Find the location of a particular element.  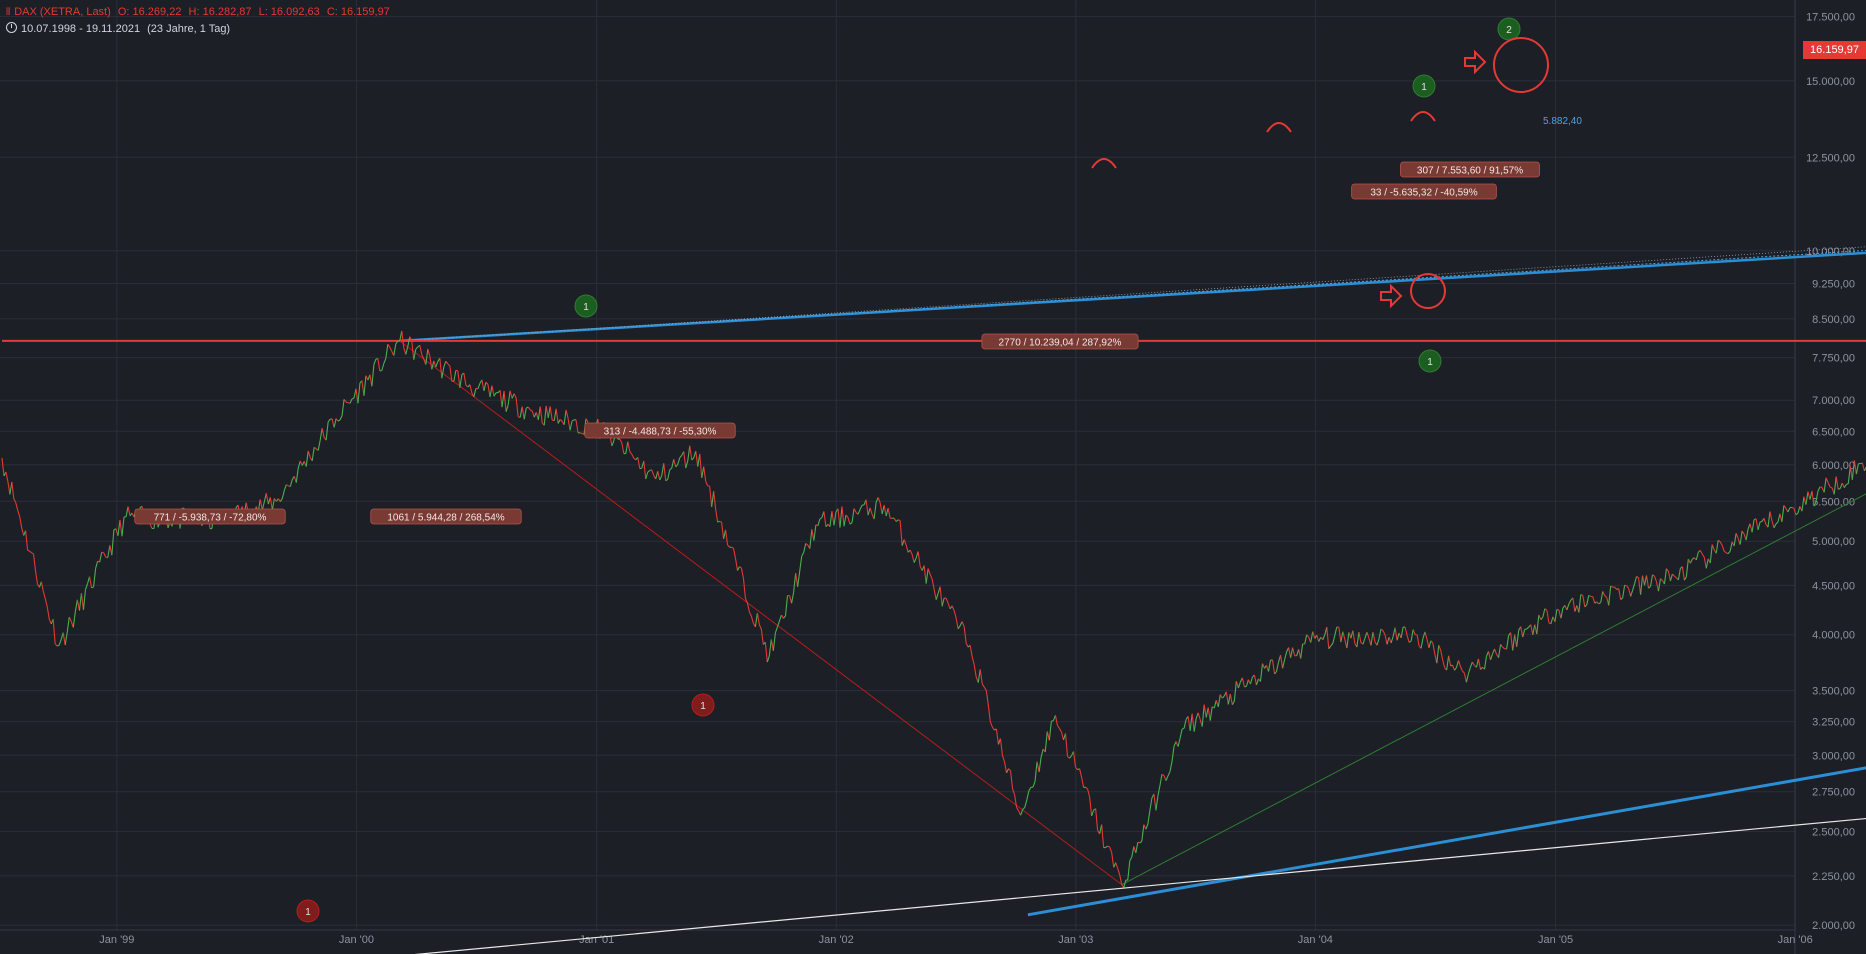

annotation-text: 307 / 7.553,60 / 91,57% is located at coordinates (1470, 171).